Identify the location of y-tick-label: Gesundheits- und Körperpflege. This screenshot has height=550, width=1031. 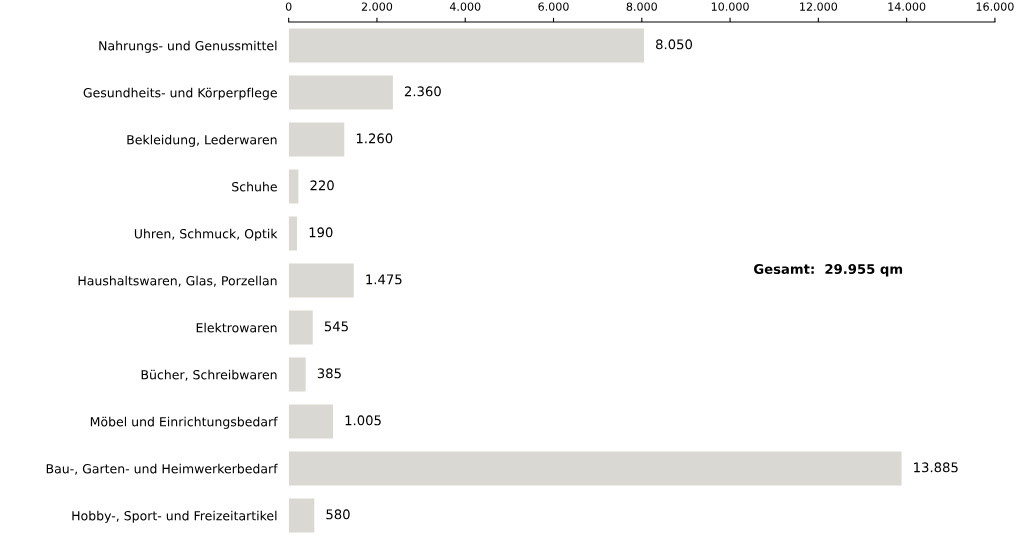
(180, 93).